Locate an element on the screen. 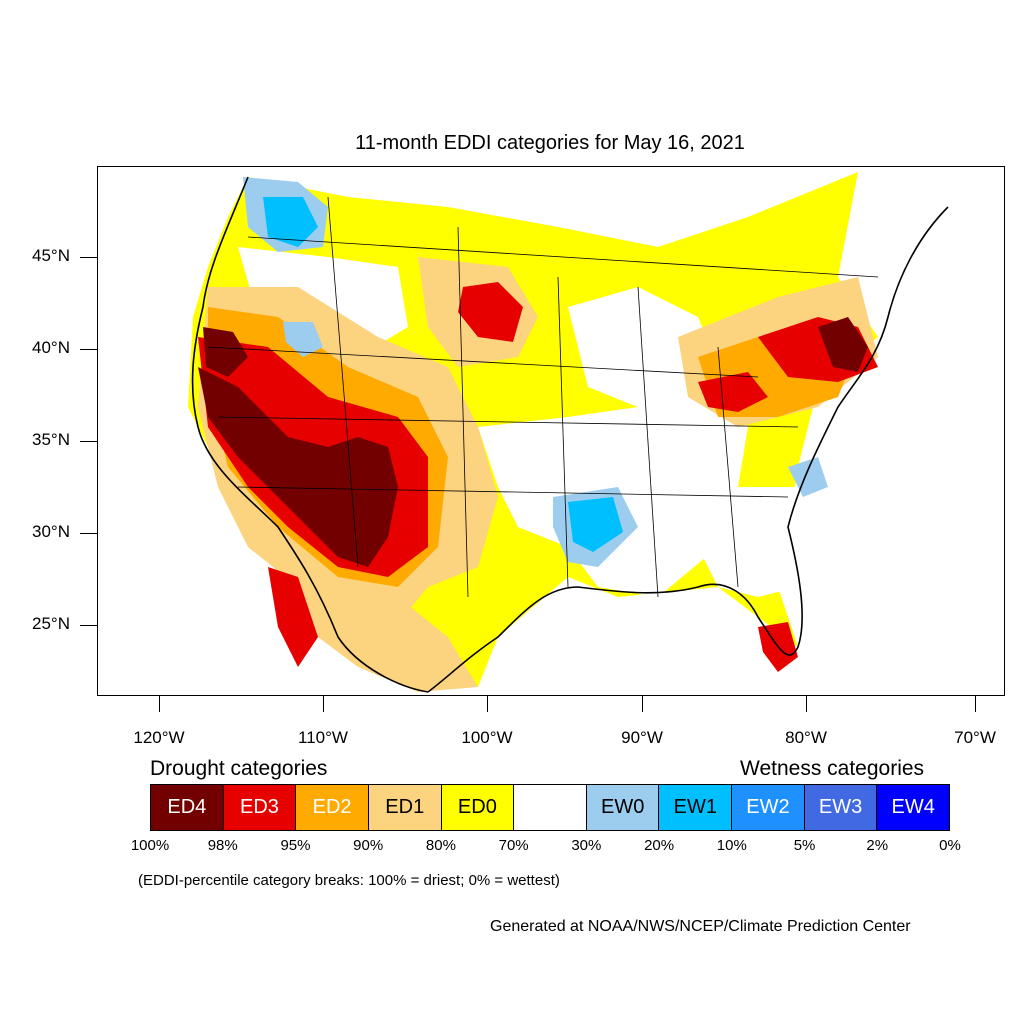  legend-box-ed1: ED1 is located at coordinates (405, 807).